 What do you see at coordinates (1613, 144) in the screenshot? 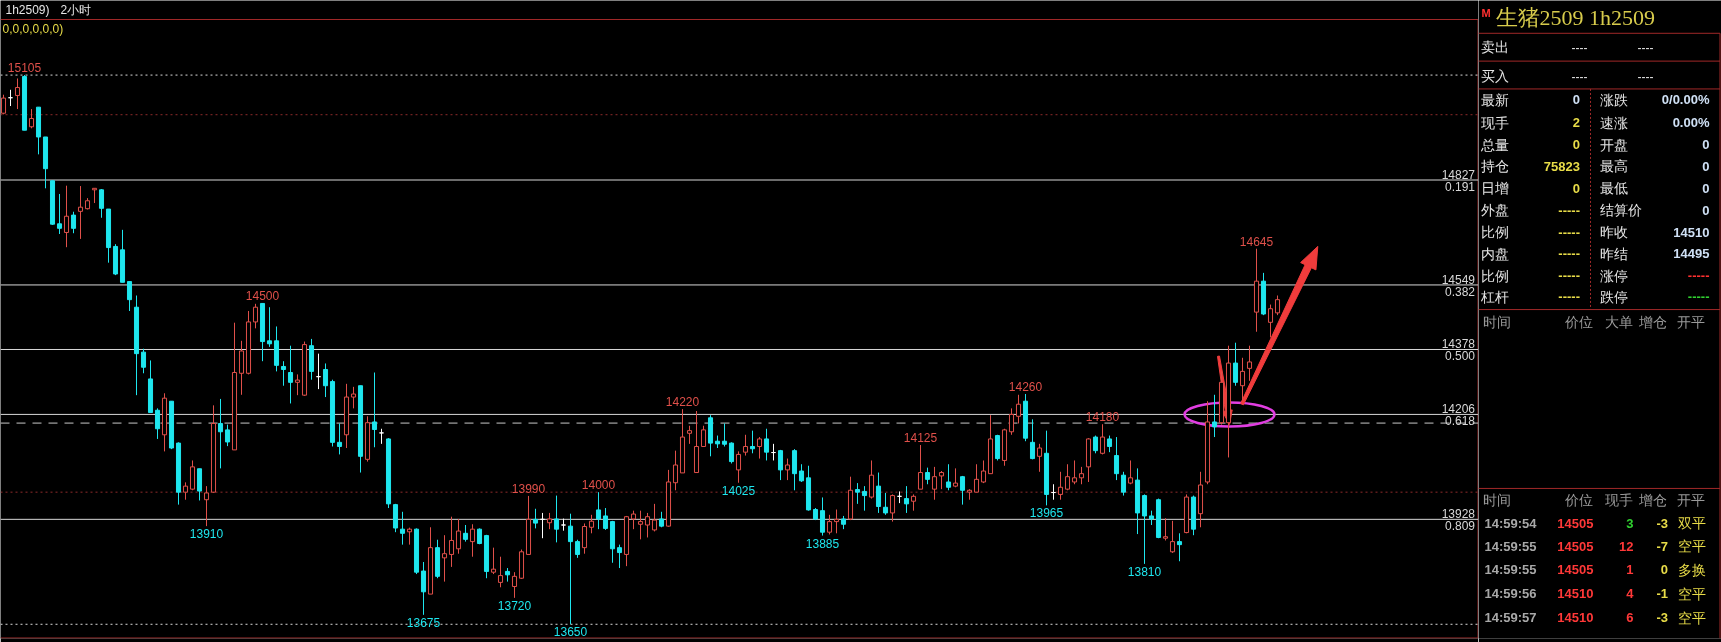
I see `text: 开盘` at bounding box center [1613, 144].